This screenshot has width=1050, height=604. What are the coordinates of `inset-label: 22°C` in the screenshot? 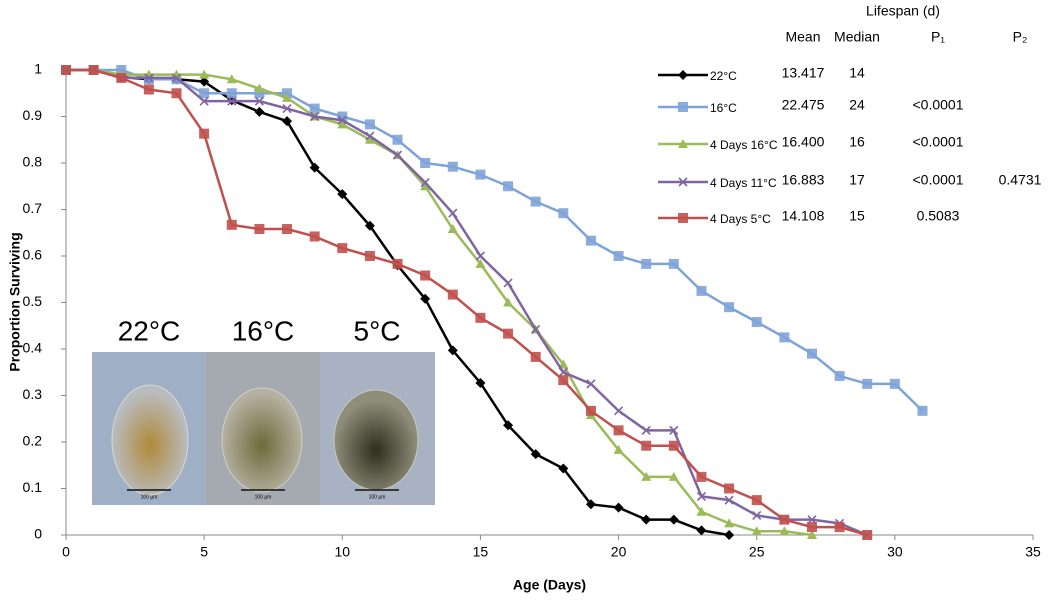 It's located at (149, 330).